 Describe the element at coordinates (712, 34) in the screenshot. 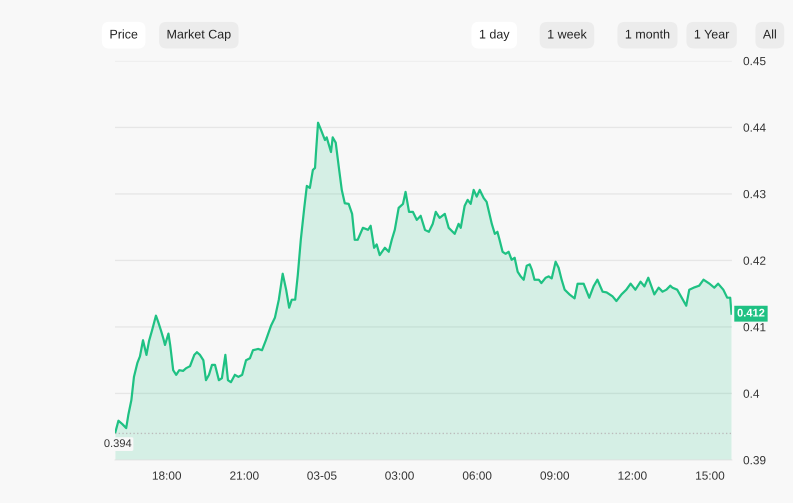

I see `text: 1 Year` at that location.